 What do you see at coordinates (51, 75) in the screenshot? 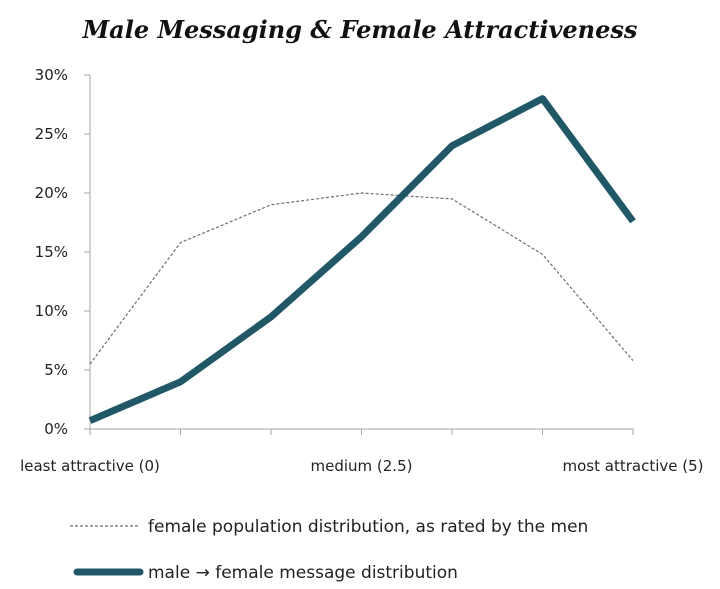
I see `y-tick-label: 30%` at bounding box center [51, 75].